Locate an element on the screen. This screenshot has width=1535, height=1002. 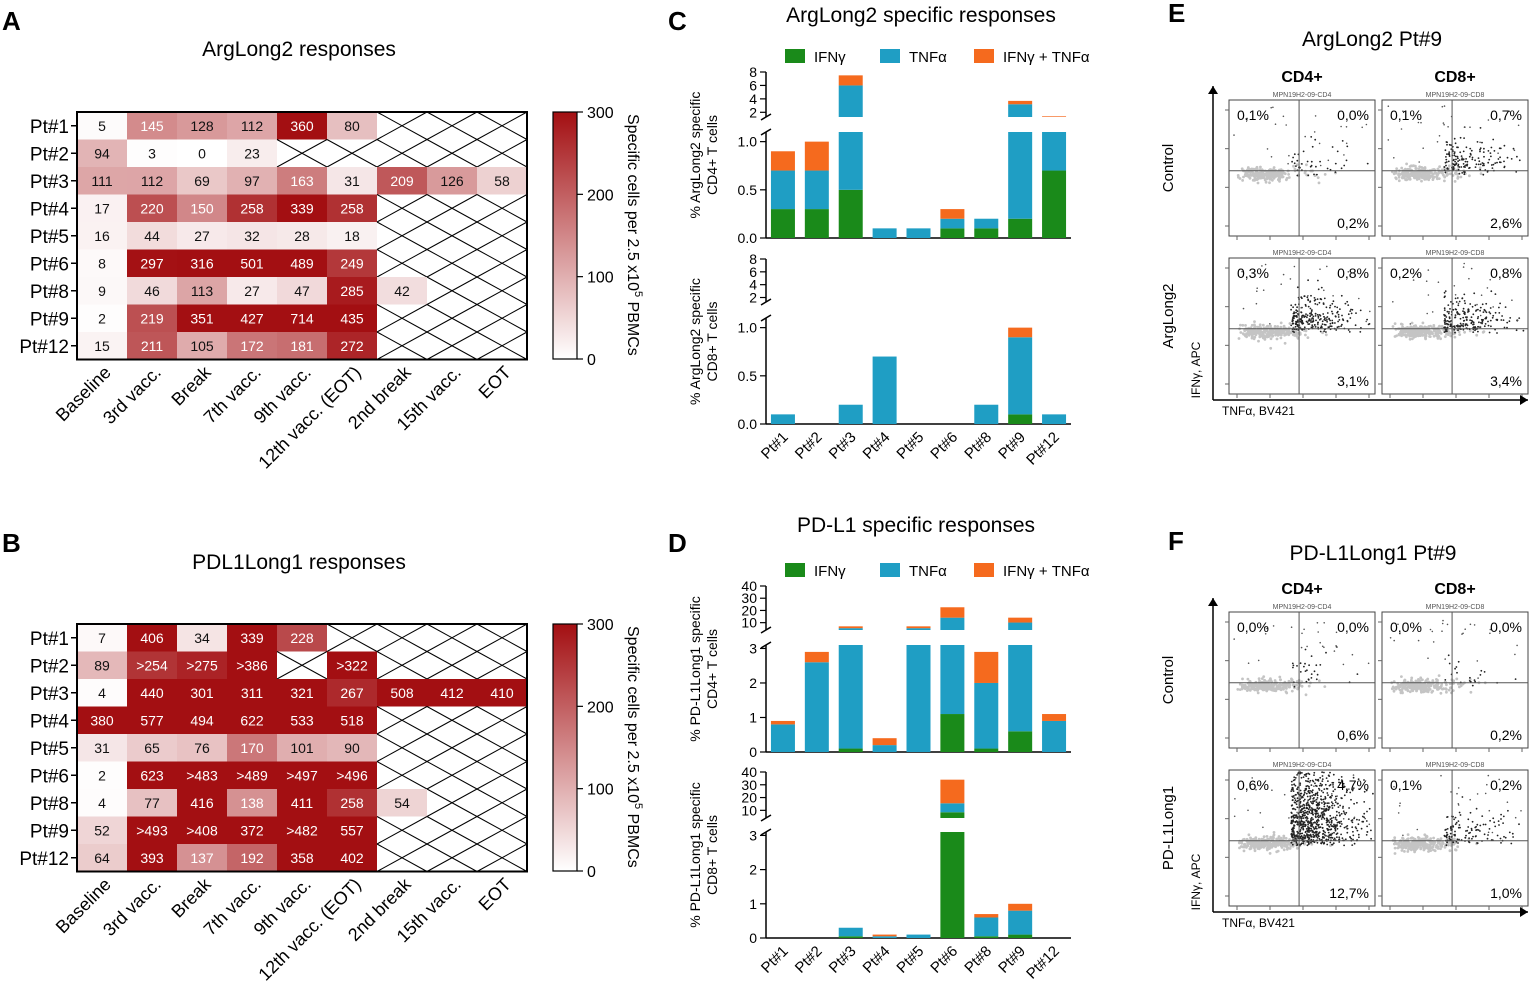
y-tick-label: 2 is located at coordinates (753, 112).